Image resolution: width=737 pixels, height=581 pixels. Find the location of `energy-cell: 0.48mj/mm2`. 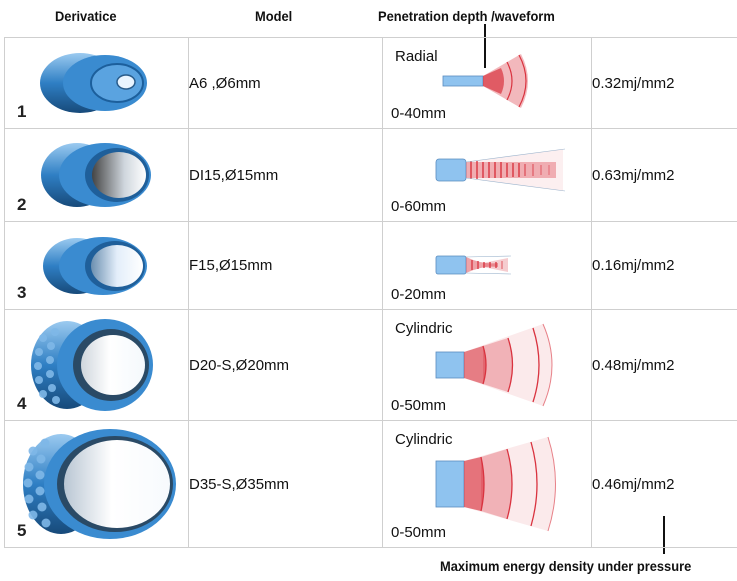

energy-cell: 0.48mj/mm2 is located at coordinates (664, 365).